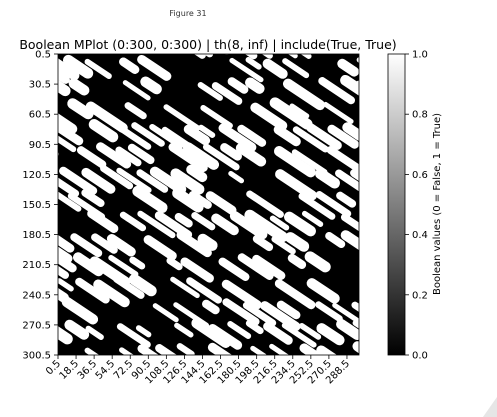 The height and width of the screenshot is (417, 497). What do you see at coordinates (40, 145) in the screenshot?
I see `y-tick-label: 90.5` at bounding box center [40, 145].